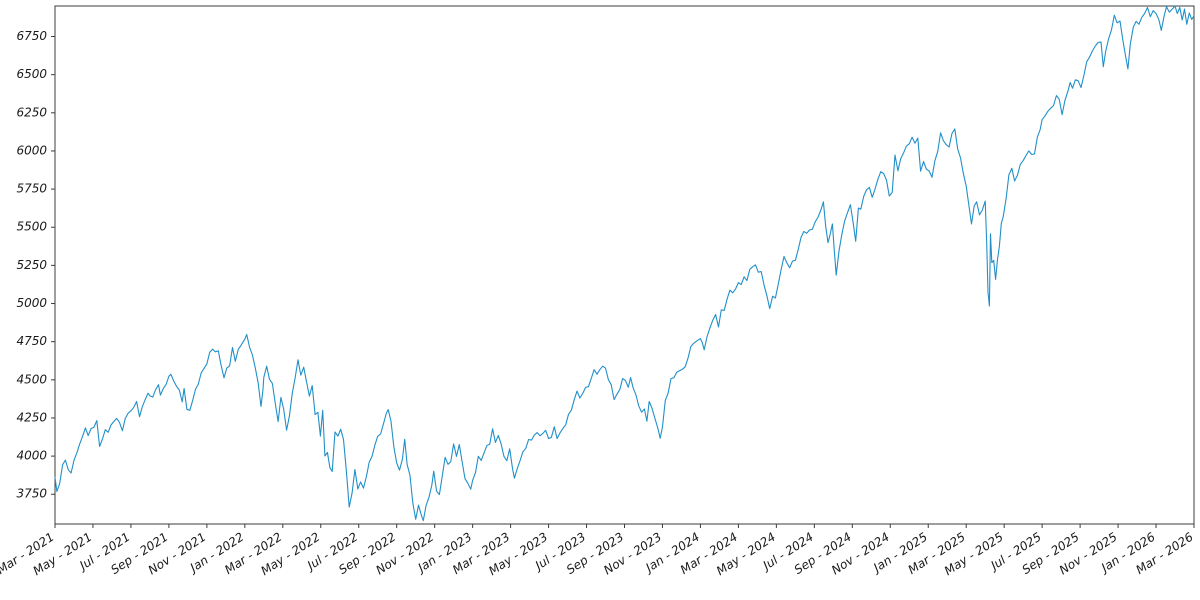 This screenshot has width=1200, height=600. Describe the element at coordinates (31, 265) in the screenshot. I see `y-tick-label: 5250` at that location.